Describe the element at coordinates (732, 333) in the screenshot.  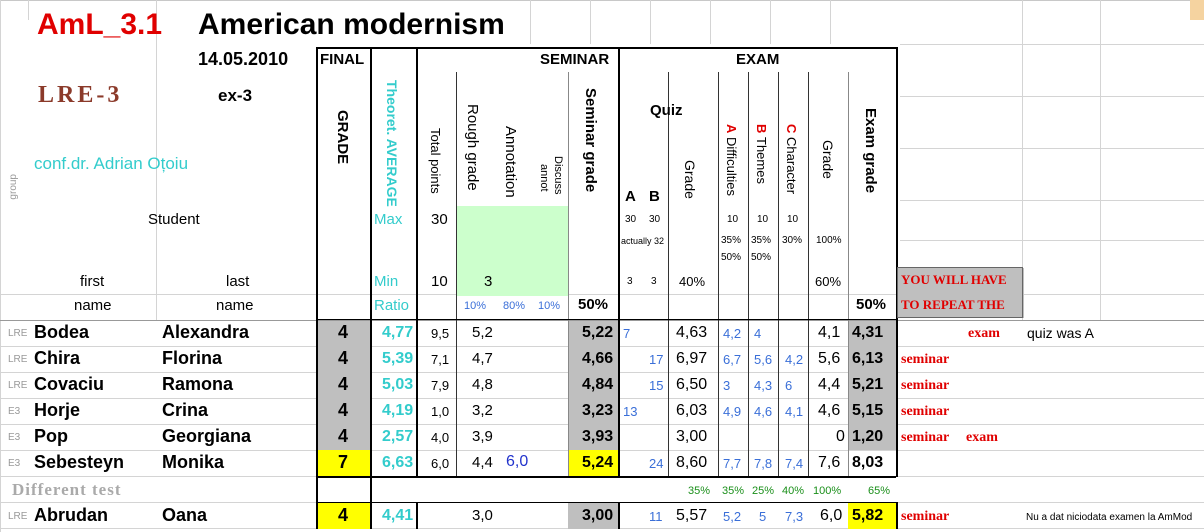
I see `row-difficulties: 4,2` at that location.